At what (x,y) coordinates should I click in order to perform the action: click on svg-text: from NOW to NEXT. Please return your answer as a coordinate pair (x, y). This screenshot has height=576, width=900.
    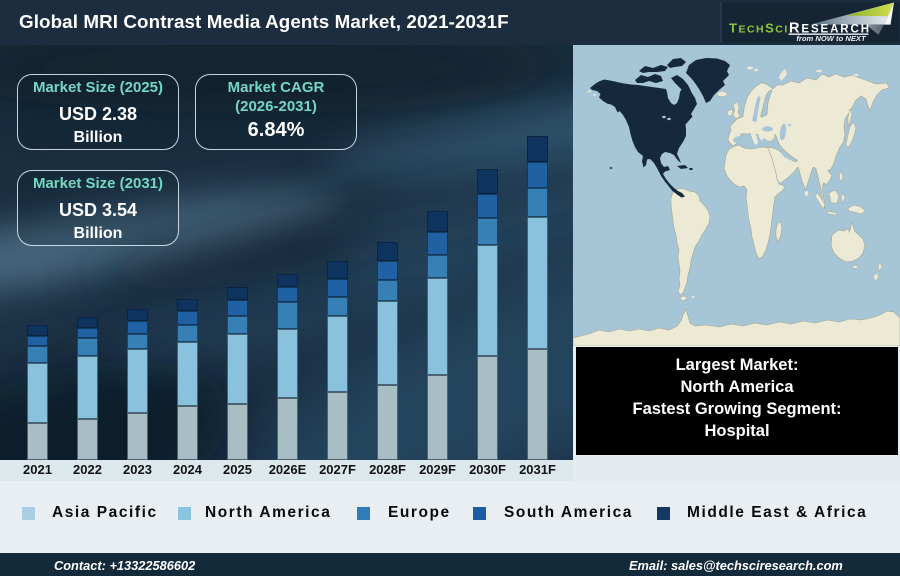
    Looking at the image, I should click on (831, 38).